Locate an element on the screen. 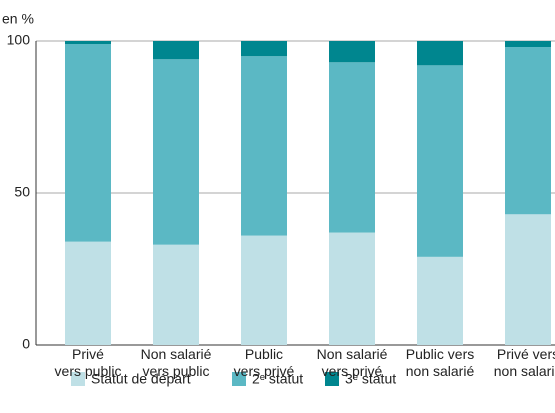  legend-label: 3ᵉ statut is located at coordinates (370, 379).